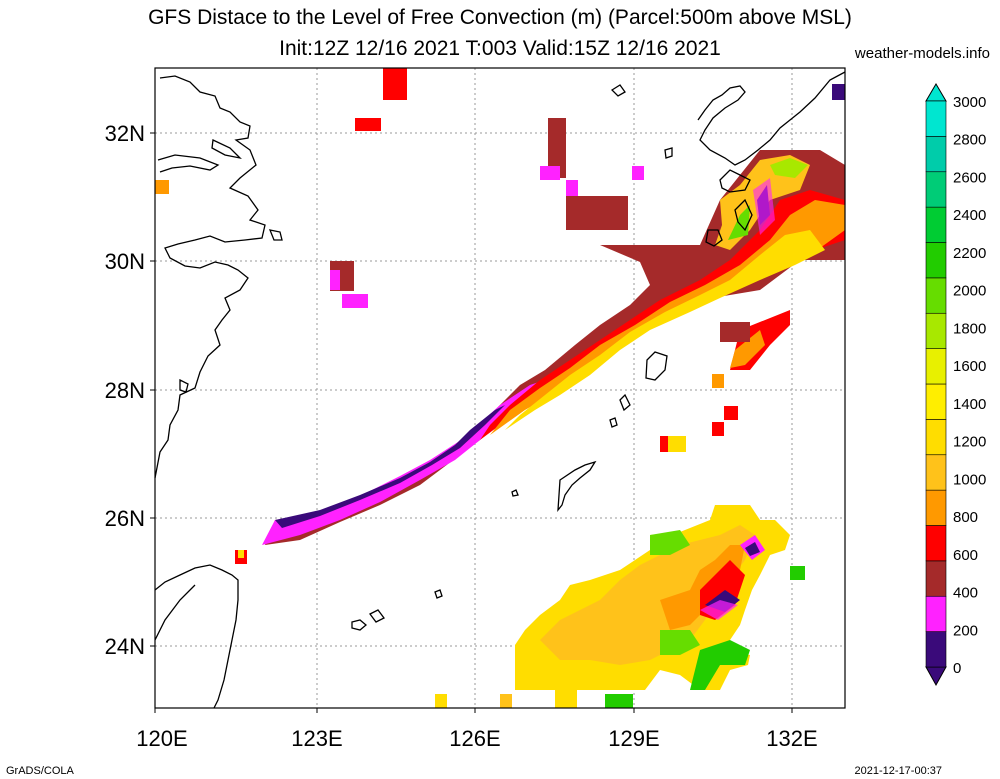 This screenshot has height=779, width=1000. I want to click on lon-tick-label: 123E, so click(316, 738).